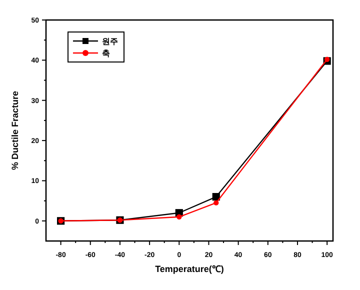  I want to click on x-axis-title: Temperature(℃), so click(189, 269).